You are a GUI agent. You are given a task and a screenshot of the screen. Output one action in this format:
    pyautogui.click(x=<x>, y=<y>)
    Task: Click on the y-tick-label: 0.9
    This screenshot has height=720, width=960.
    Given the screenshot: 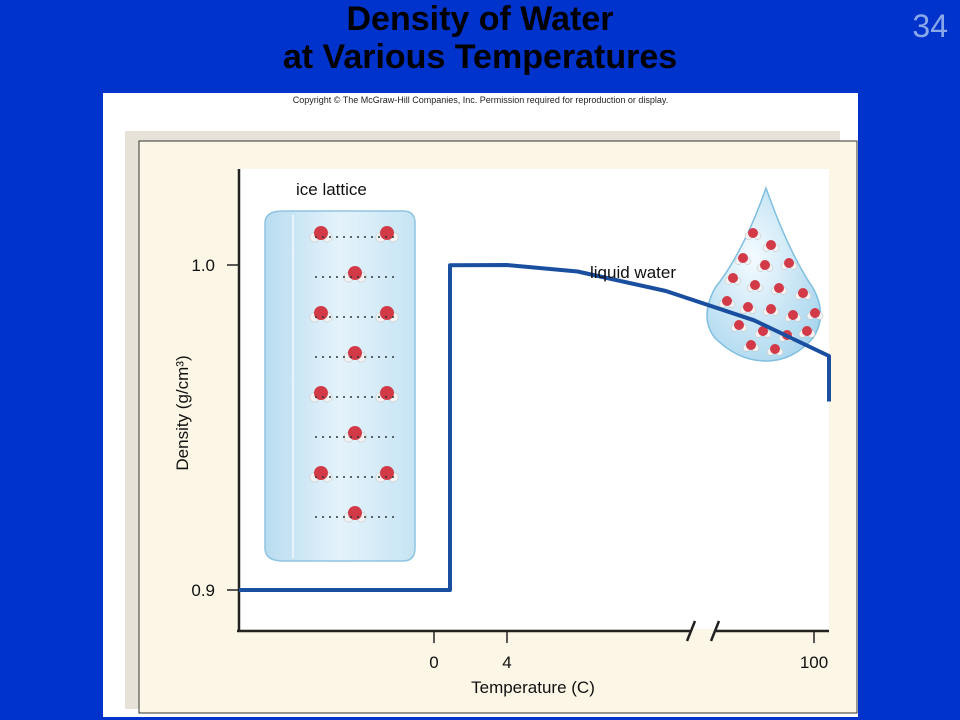 What is the action you would take?
    pyautogui.click(x=203, y=590)
    